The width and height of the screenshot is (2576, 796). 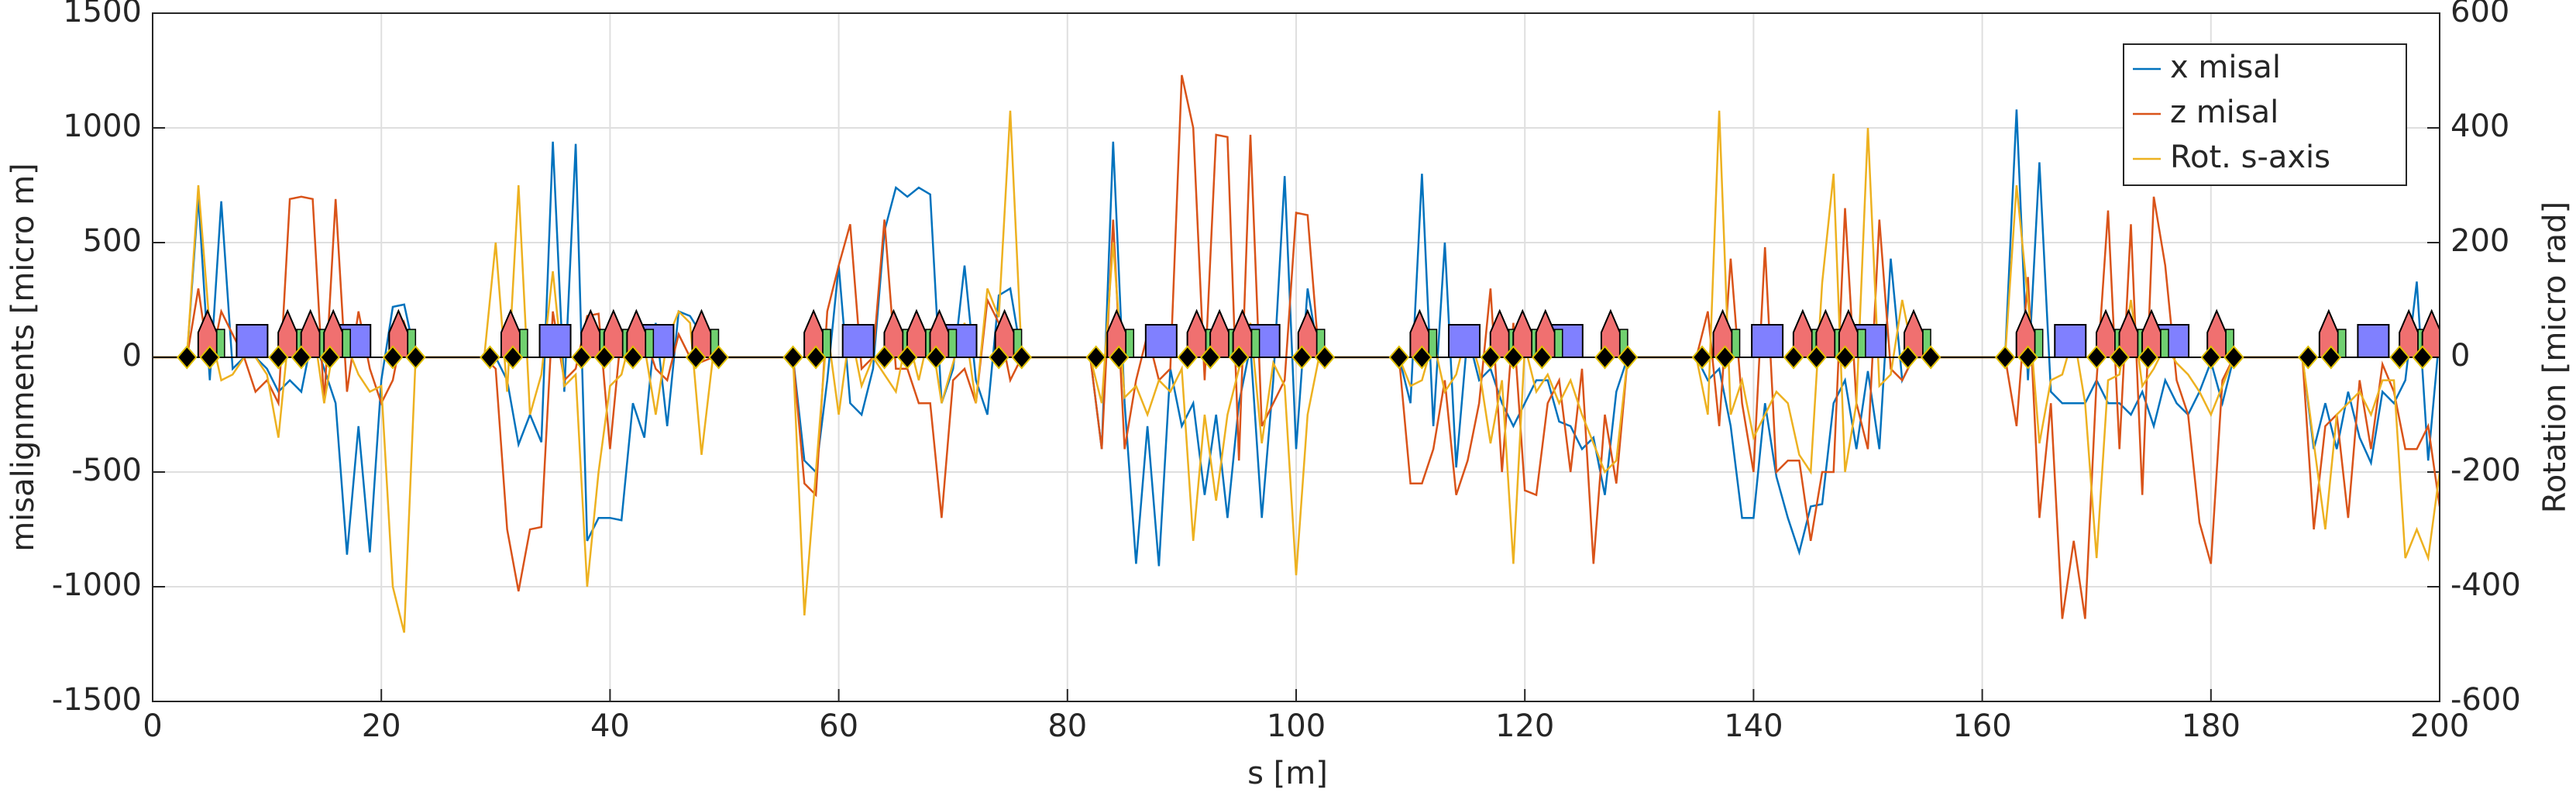 What do you see at coordinates (97, 700) in the screenshot?
I see `y-tick-label: -1500` at bounding box center [97, 700].